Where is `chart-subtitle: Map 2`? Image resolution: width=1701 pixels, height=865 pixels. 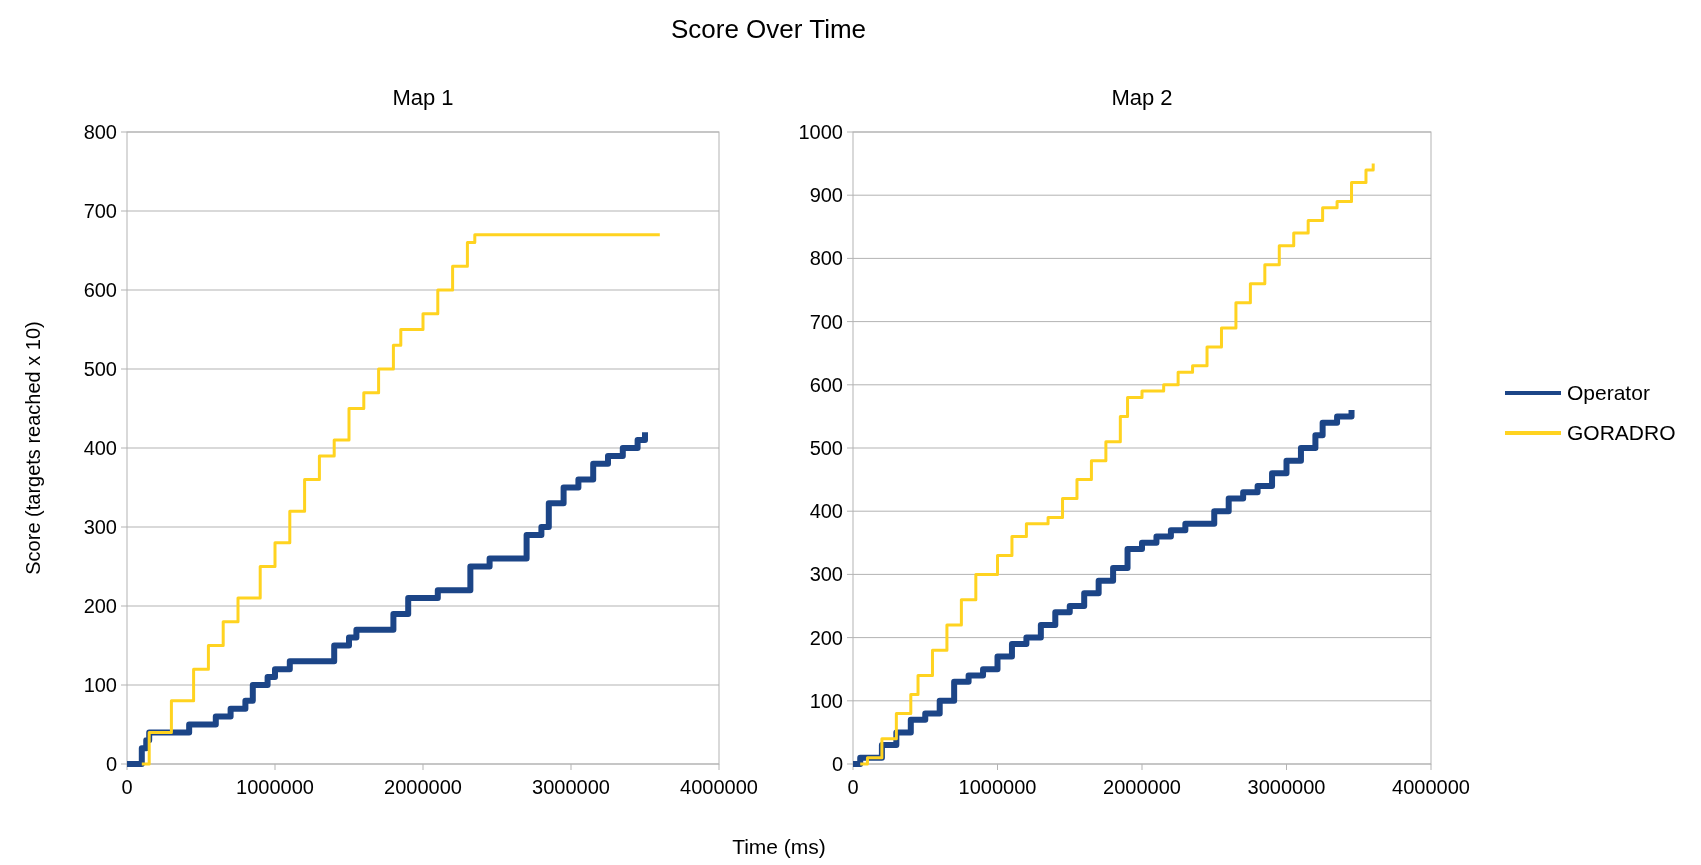 chart-subtitle: Map 2 is located at coordinates (1142, 97).